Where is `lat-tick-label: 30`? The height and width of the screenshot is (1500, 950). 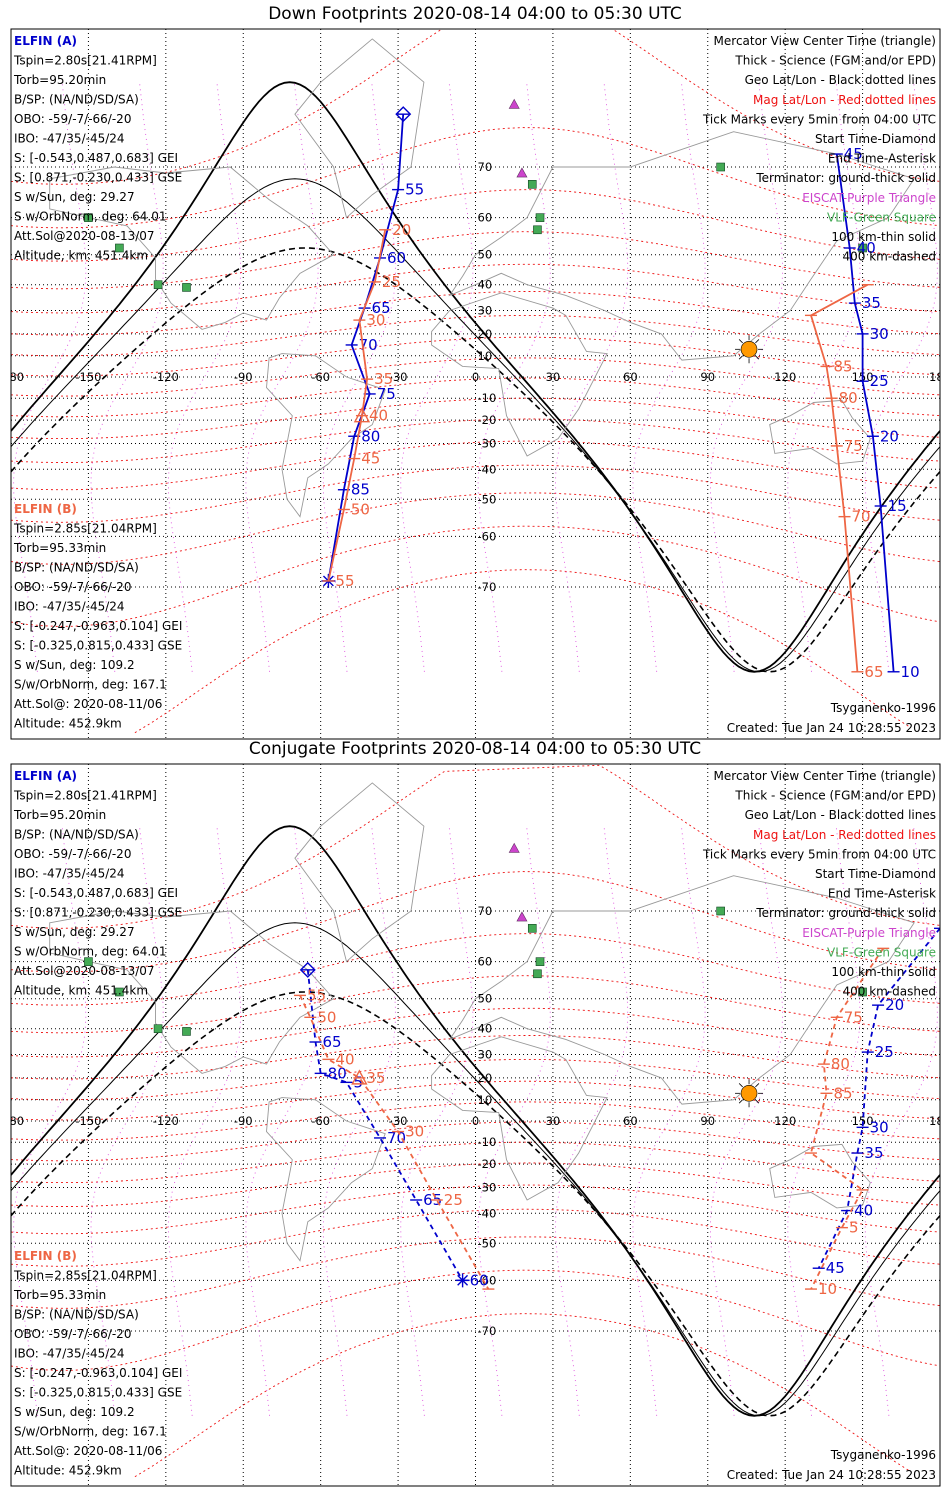
lat-tick-label: 30 is located at coordinates (485, 1055).